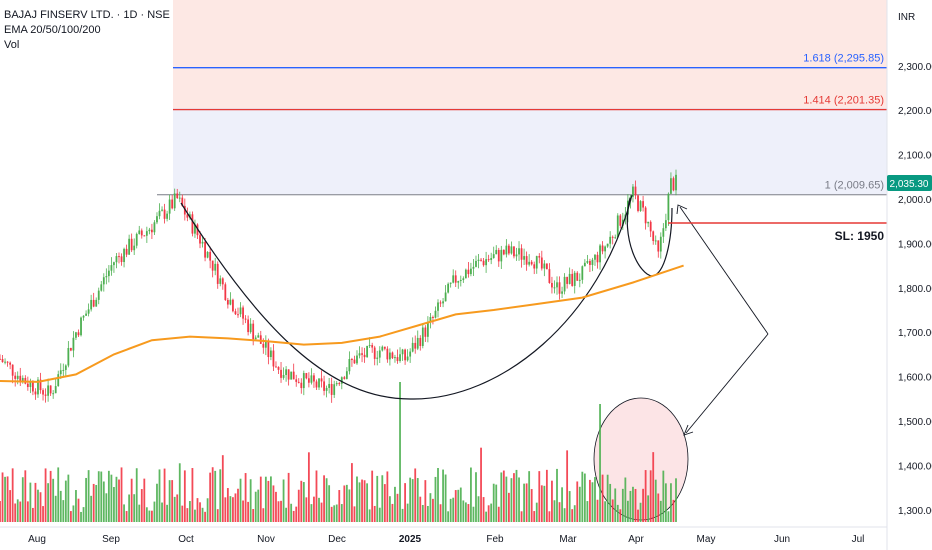 The width and height of the screenshot is (932, 550). Describe the element at coordinates (12, 45) in the screenshot. I see `volume-label: Vol` at that location.